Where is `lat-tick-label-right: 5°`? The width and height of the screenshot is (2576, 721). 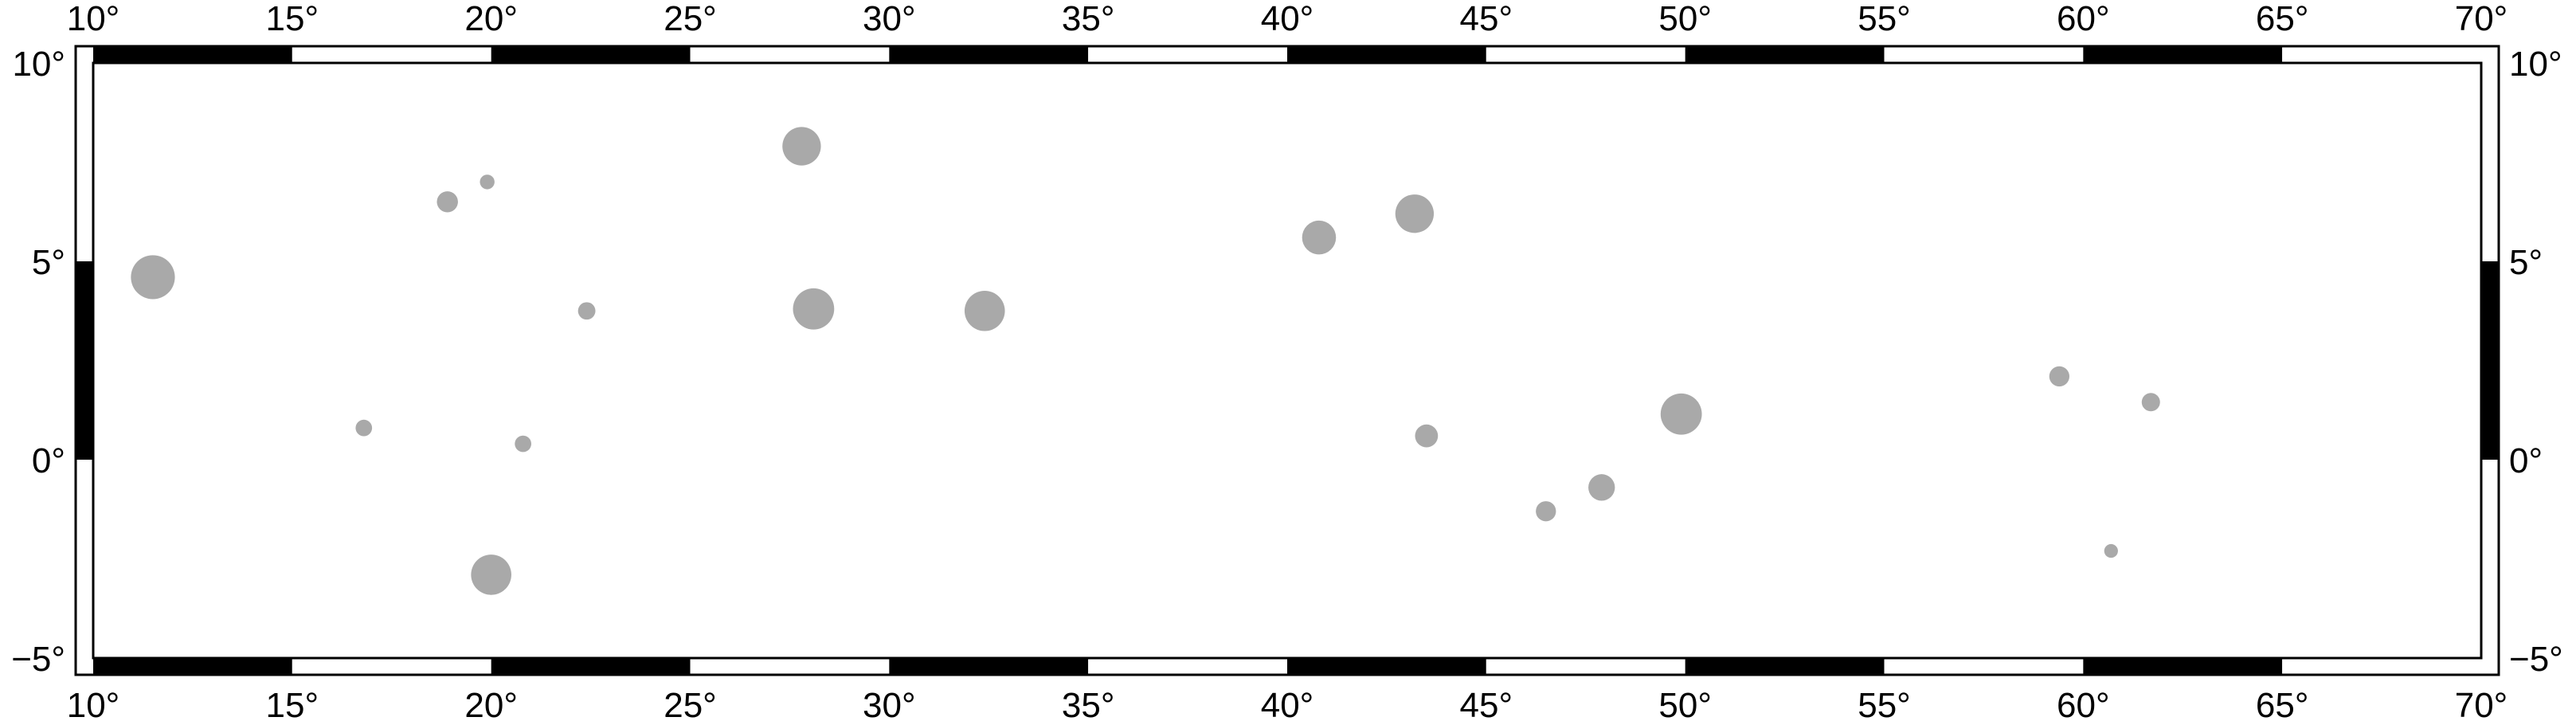 lat-tick-label-right: 5° is located at coordinates (2526, 262).